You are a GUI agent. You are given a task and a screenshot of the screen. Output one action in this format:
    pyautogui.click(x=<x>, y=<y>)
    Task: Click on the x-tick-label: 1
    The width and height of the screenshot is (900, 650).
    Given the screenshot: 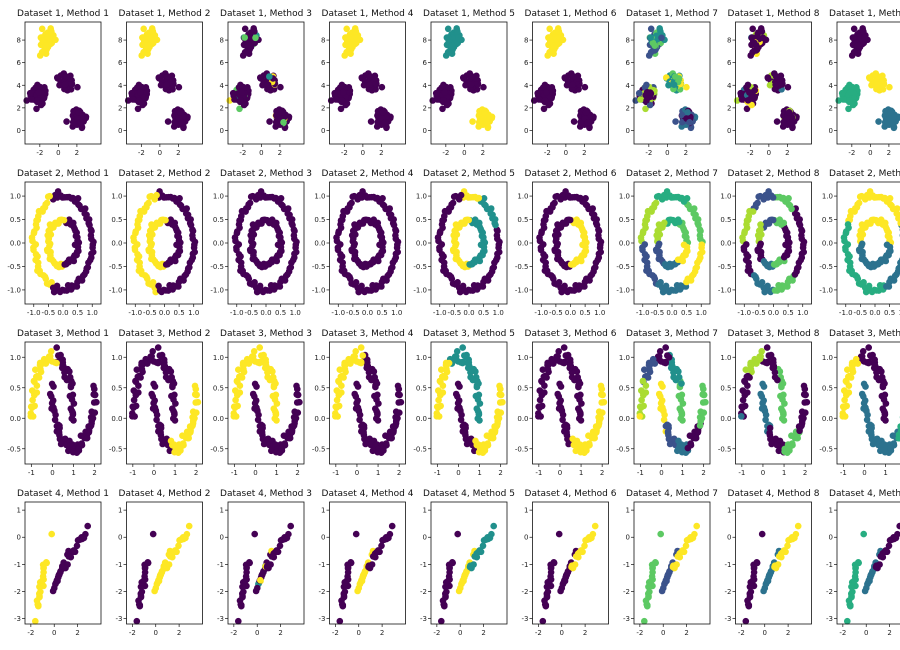 What is the action you would take?
    pyautogui.click(x=479, y=473)
    